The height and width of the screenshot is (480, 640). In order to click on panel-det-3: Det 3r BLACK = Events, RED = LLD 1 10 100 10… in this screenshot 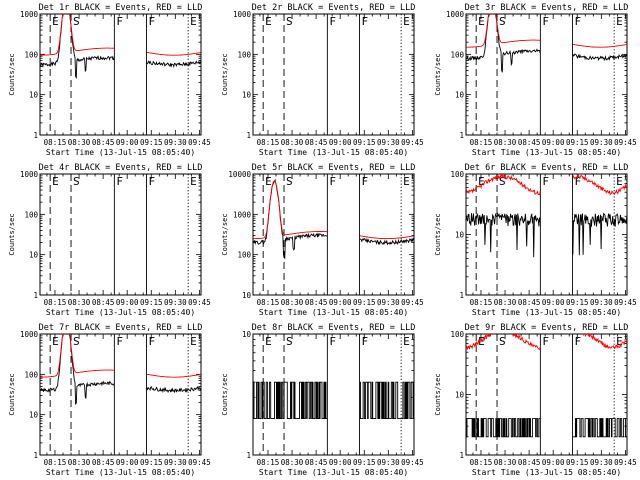, I will do `click(535, 80)`.